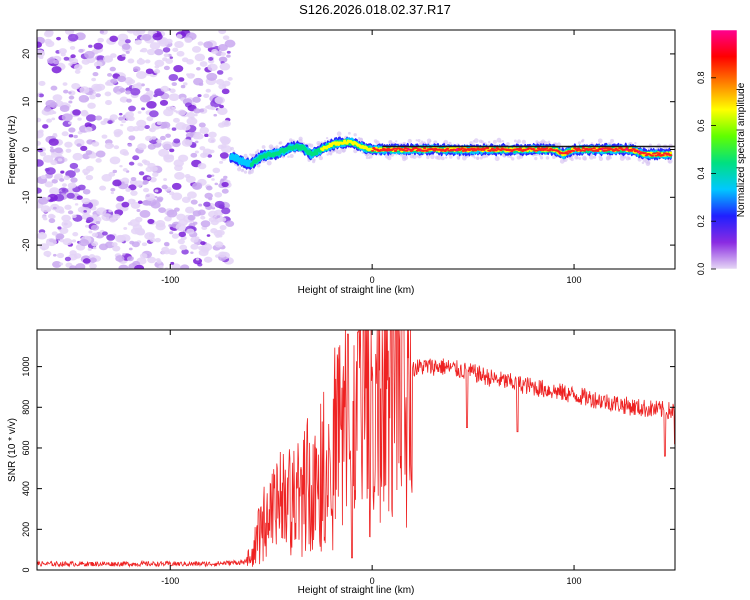  I want to click on spectrogram-y-tick-label: 0, so click(26, 149).